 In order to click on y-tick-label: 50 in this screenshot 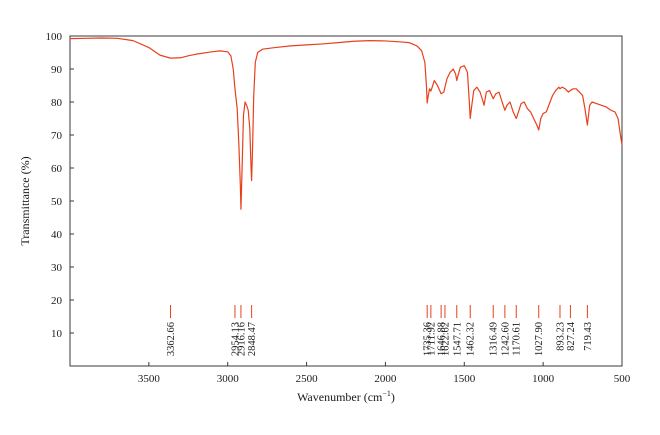, I will do `click(57, 202)`.